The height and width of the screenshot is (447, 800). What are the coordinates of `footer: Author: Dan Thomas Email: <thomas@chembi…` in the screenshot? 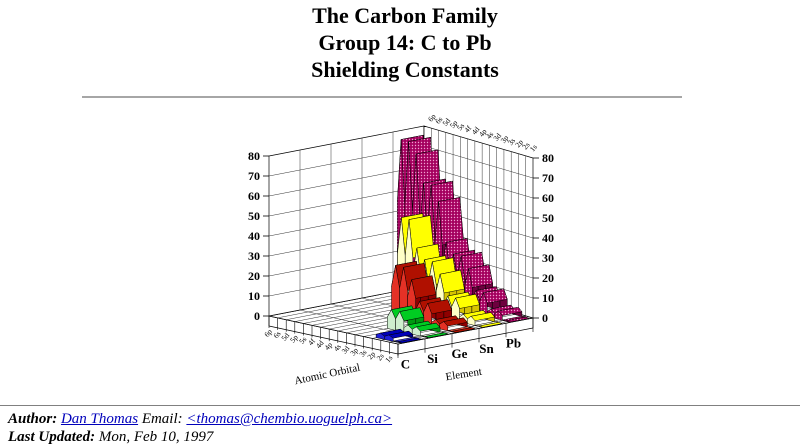 It's located at (200, 428).